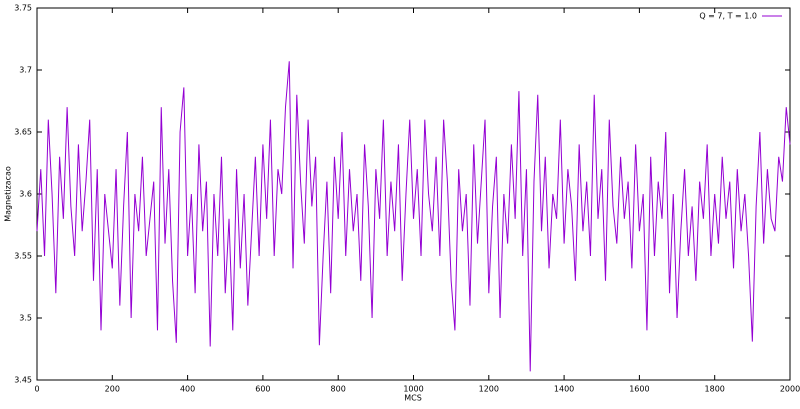 Image resolution: width=800 pixels, height=409 pixels. What do you see at coordinates (187, 389) in the screenshot?
I see `x-tick-label: 400` at bounding box center [187, 389].